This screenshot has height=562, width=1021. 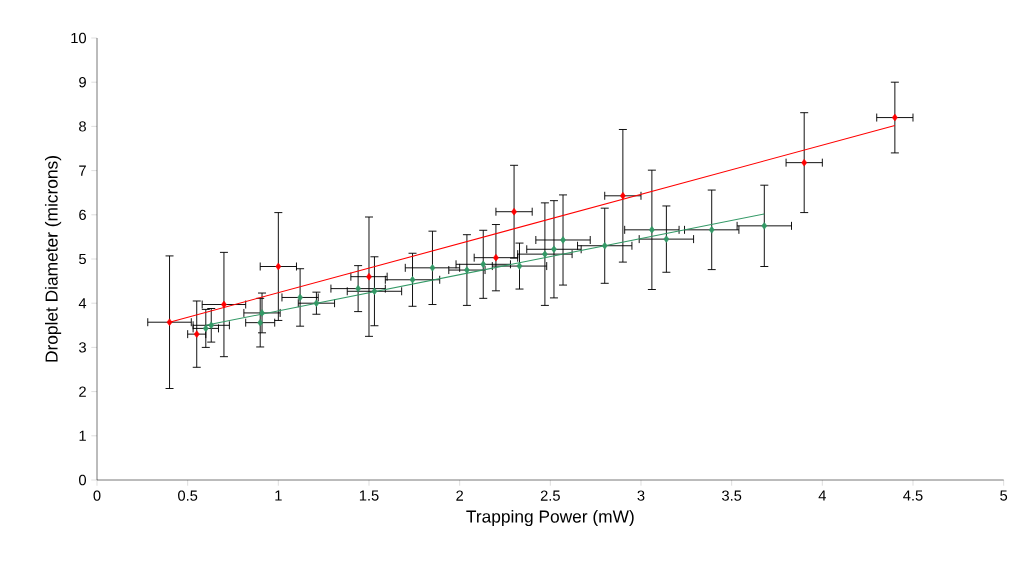 I want to click on x-tick-label: 1, so click(x=278, y=495).